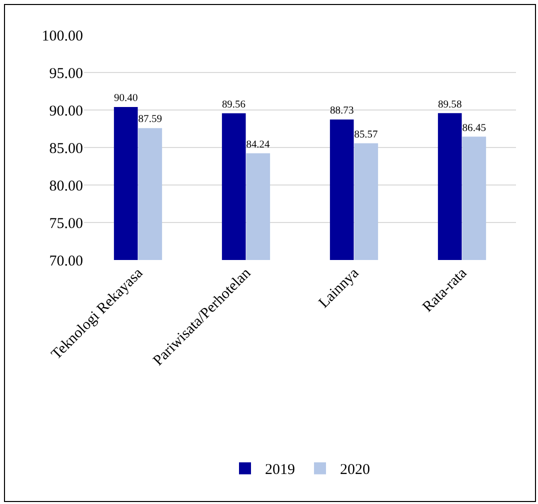 This screenshot has height=504, width=538. I want to click on y-tick-label: 70.00, so click(66, 261).